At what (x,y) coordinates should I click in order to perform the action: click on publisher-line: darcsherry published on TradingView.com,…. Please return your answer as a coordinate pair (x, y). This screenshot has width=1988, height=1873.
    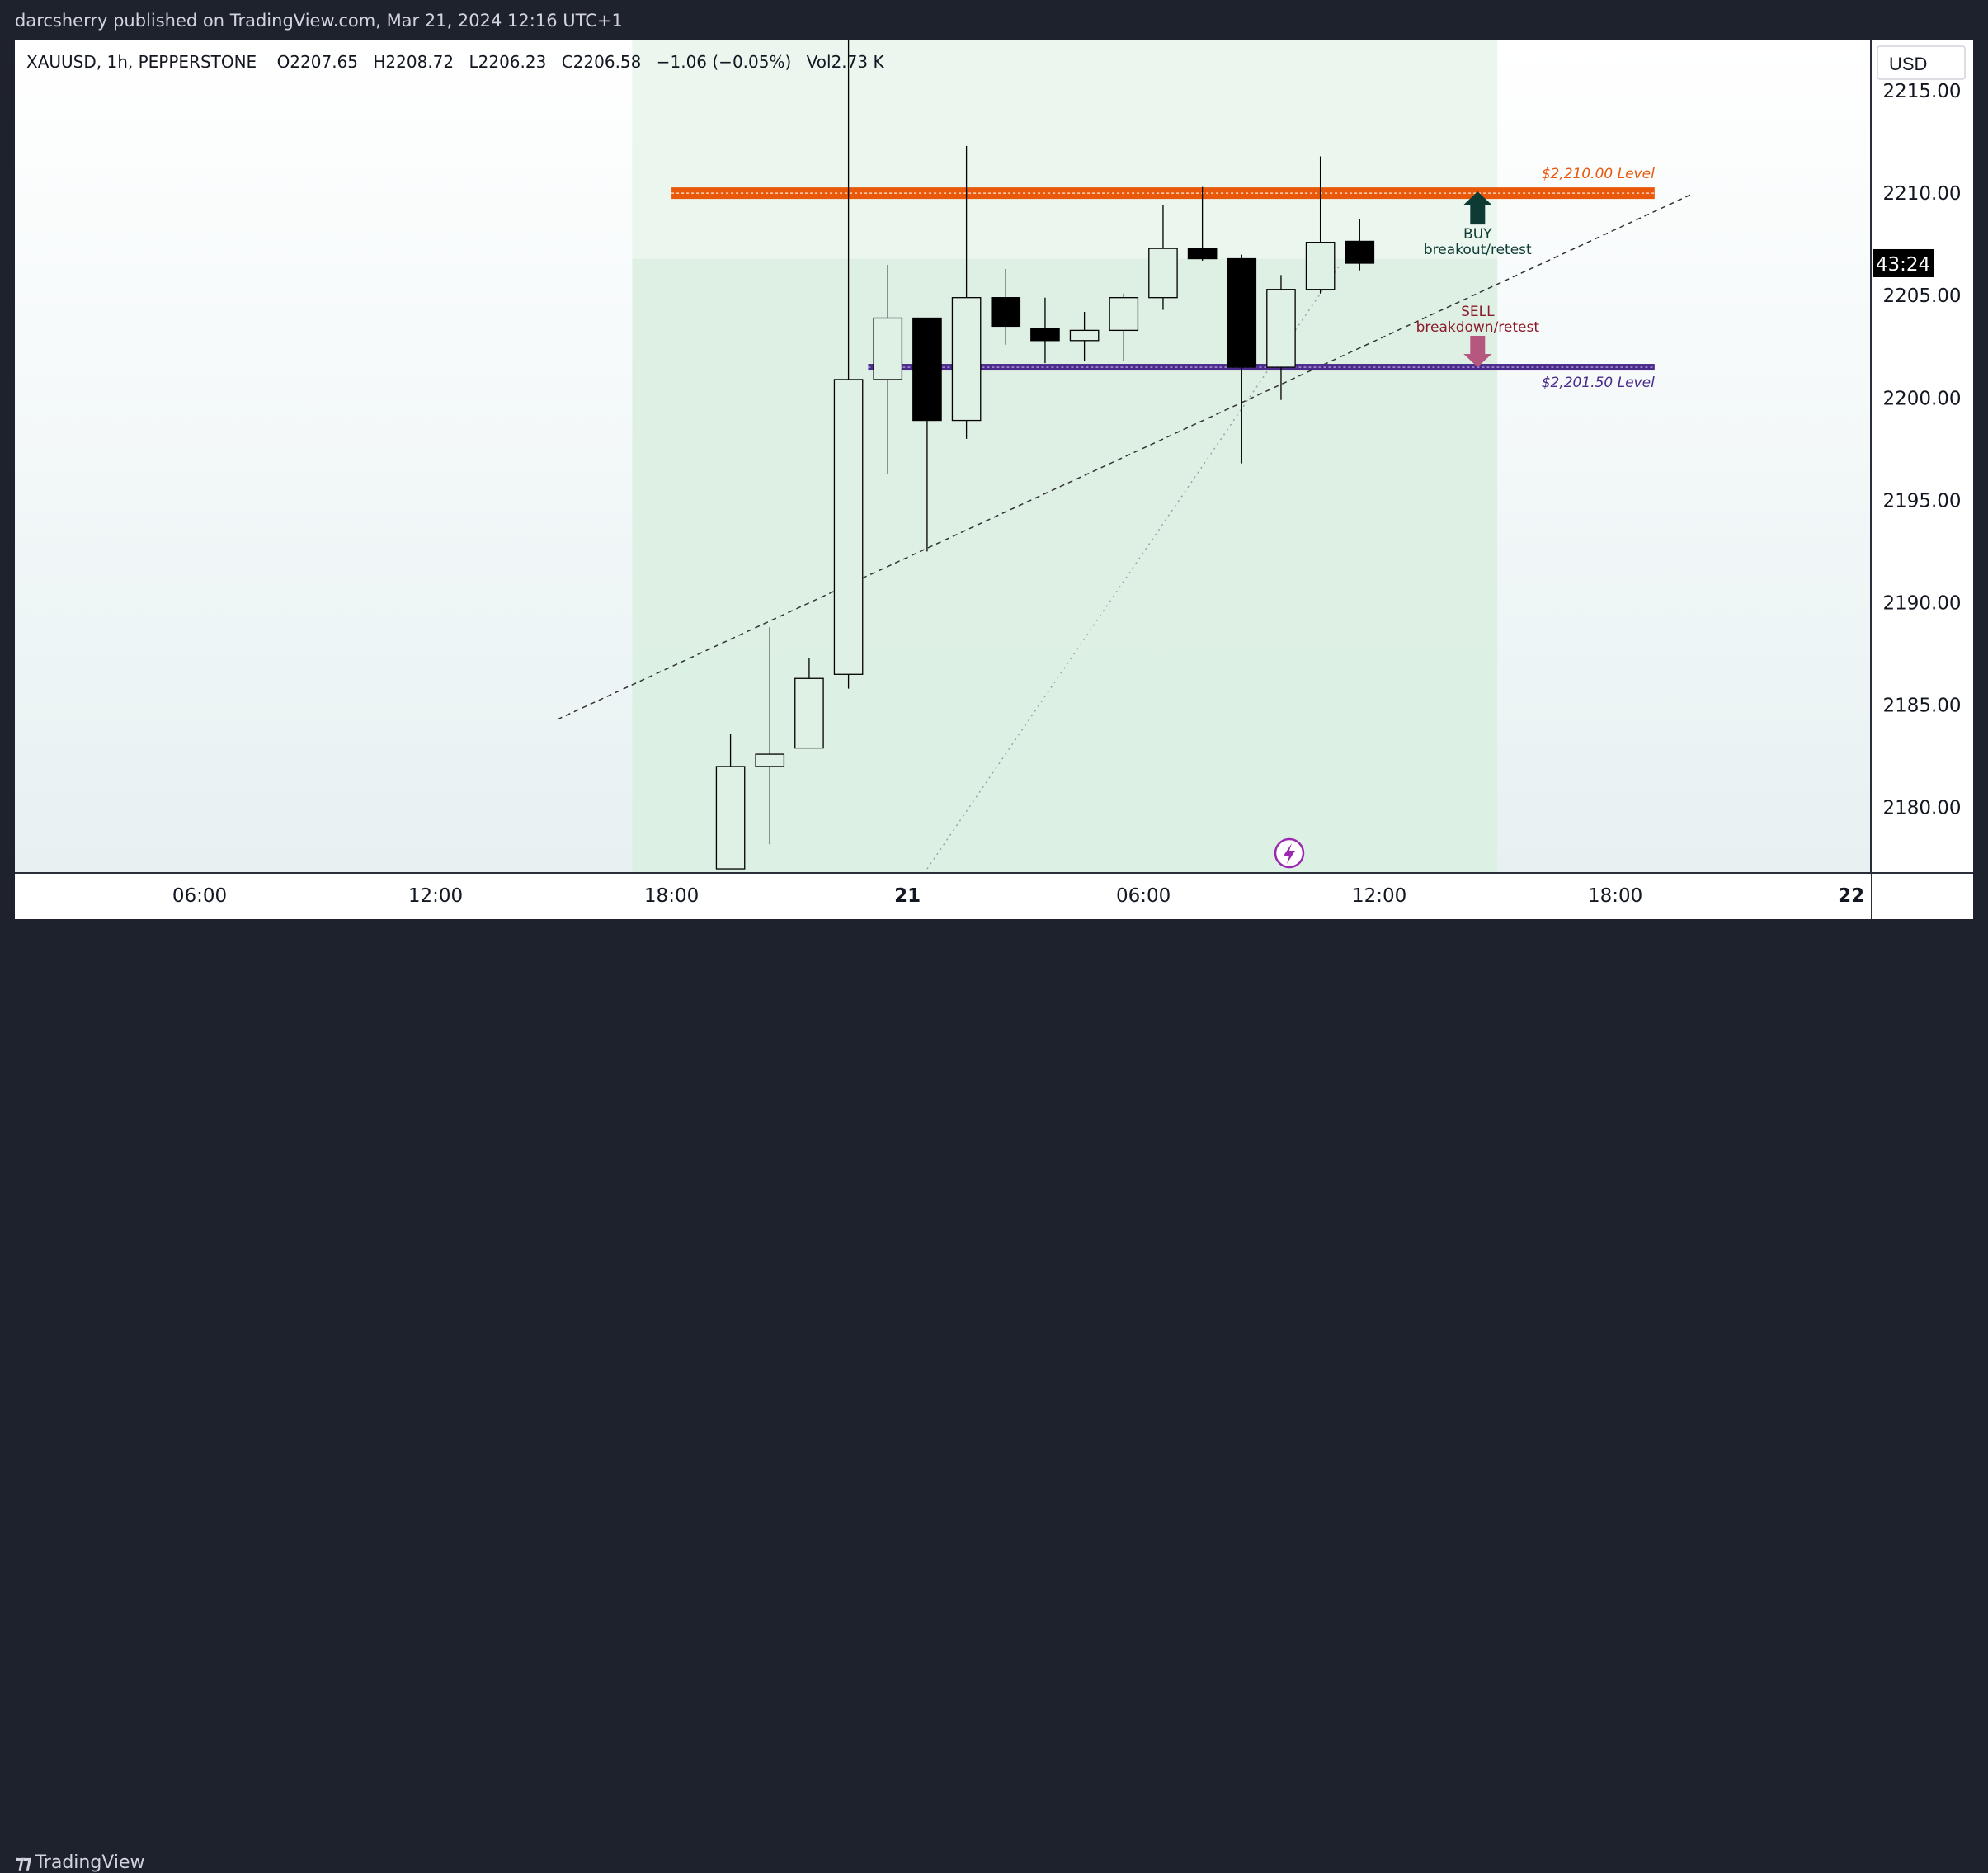
    Looking at the image, I should click on (319, 21).